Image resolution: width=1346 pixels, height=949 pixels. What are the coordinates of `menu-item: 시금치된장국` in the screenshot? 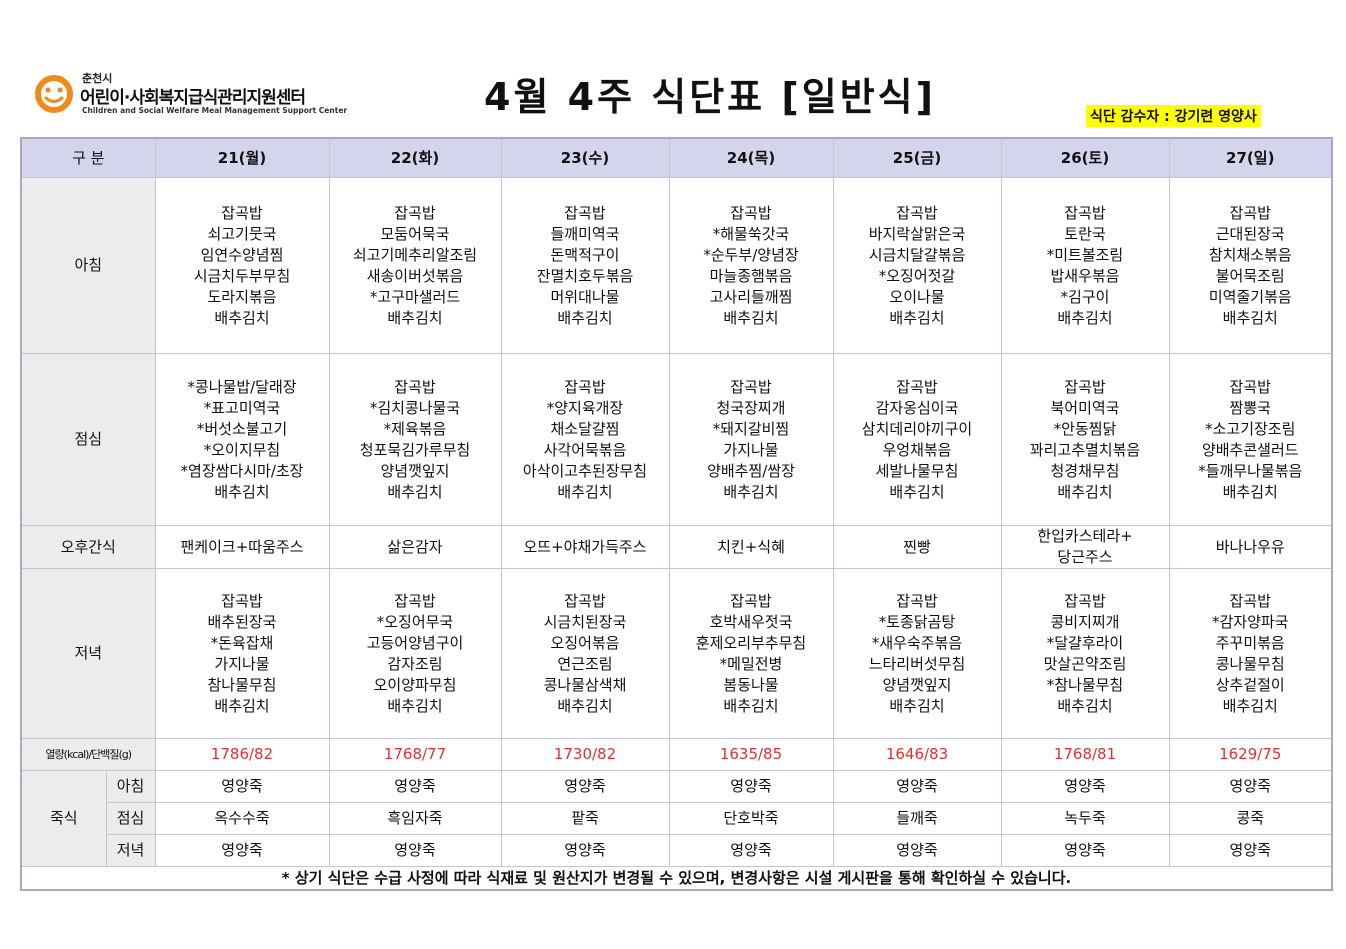 It's located at (585, 621).